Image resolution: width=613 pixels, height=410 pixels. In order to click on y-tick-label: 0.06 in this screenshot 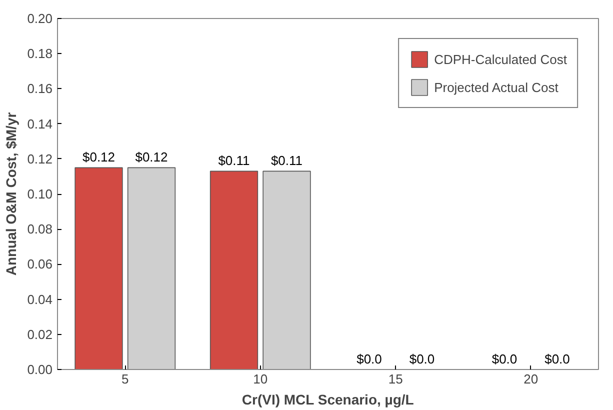, I will do `click(40, 264)`.